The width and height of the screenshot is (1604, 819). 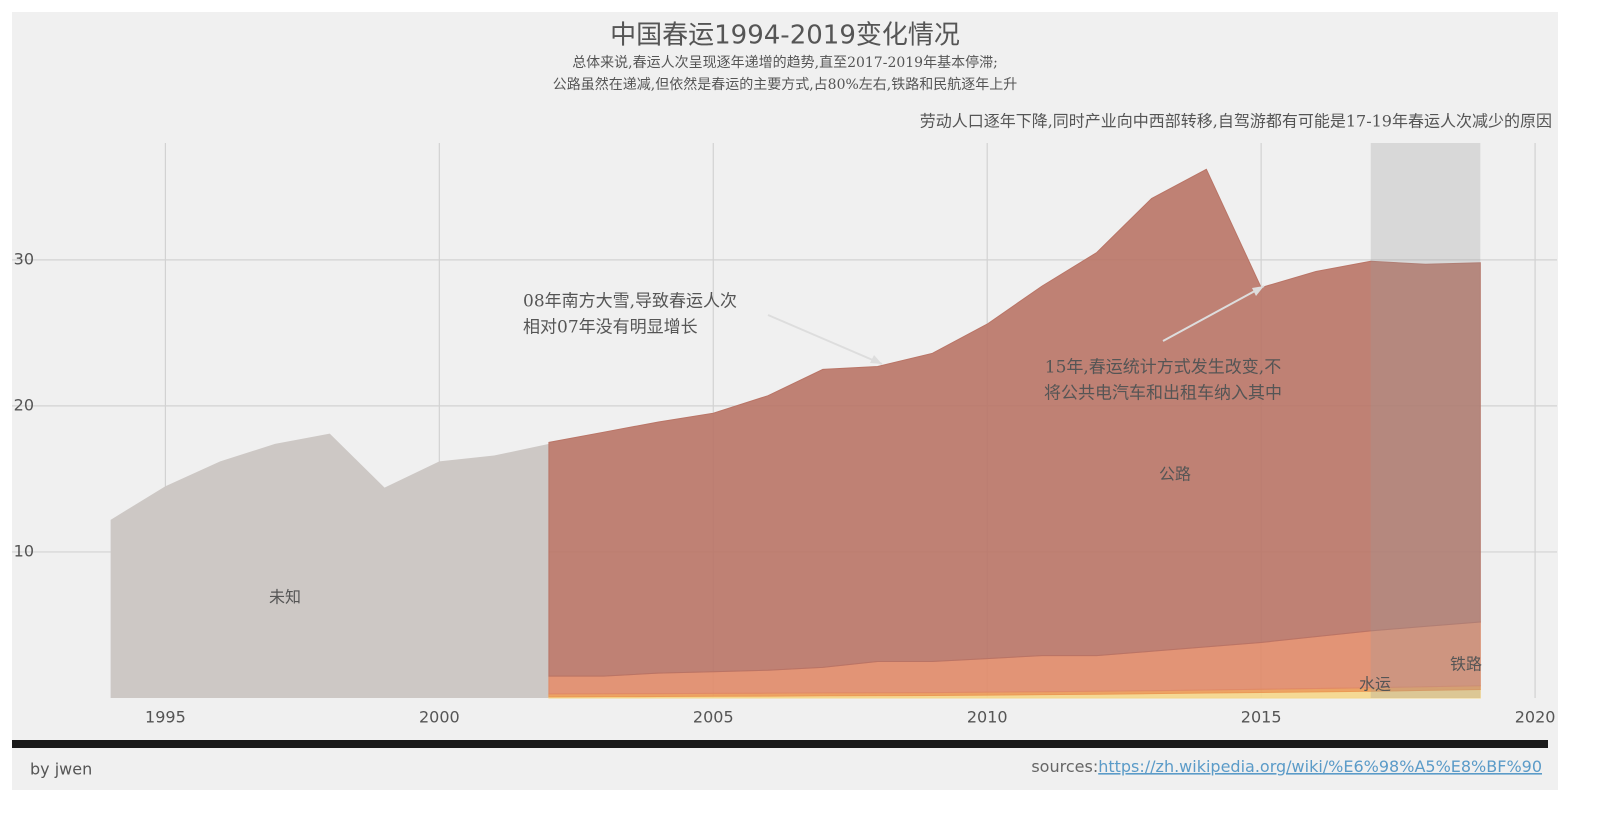 What do you see at coordinates (1375, 684) in the screenshot?
I see `series-label: 水运` at bounding box center [1375, 684].